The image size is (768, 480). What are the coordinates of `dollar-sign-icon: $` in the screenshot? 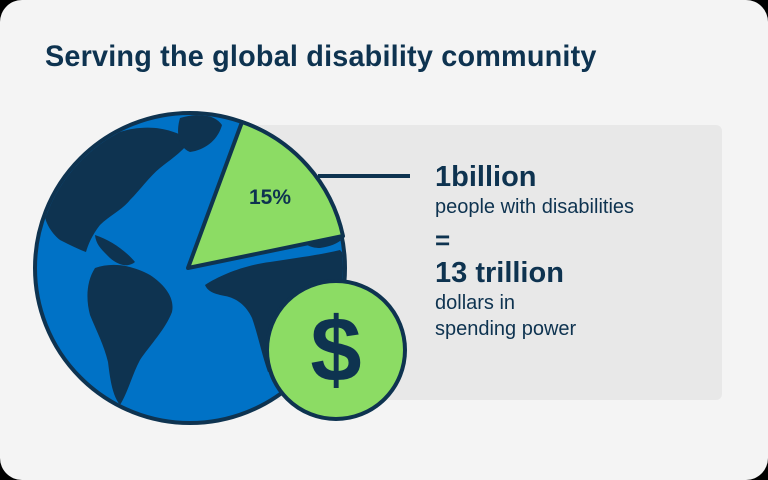 It's located at (336, 350).